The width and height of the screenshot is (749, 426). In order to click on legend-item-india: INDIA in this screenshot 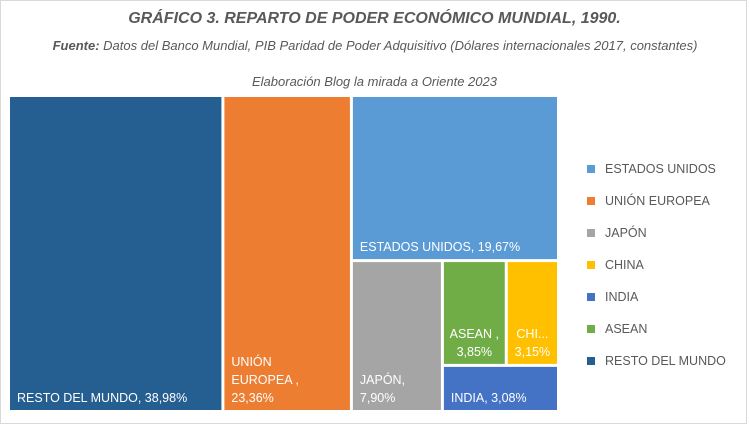, I will do `click(667, 297)`.